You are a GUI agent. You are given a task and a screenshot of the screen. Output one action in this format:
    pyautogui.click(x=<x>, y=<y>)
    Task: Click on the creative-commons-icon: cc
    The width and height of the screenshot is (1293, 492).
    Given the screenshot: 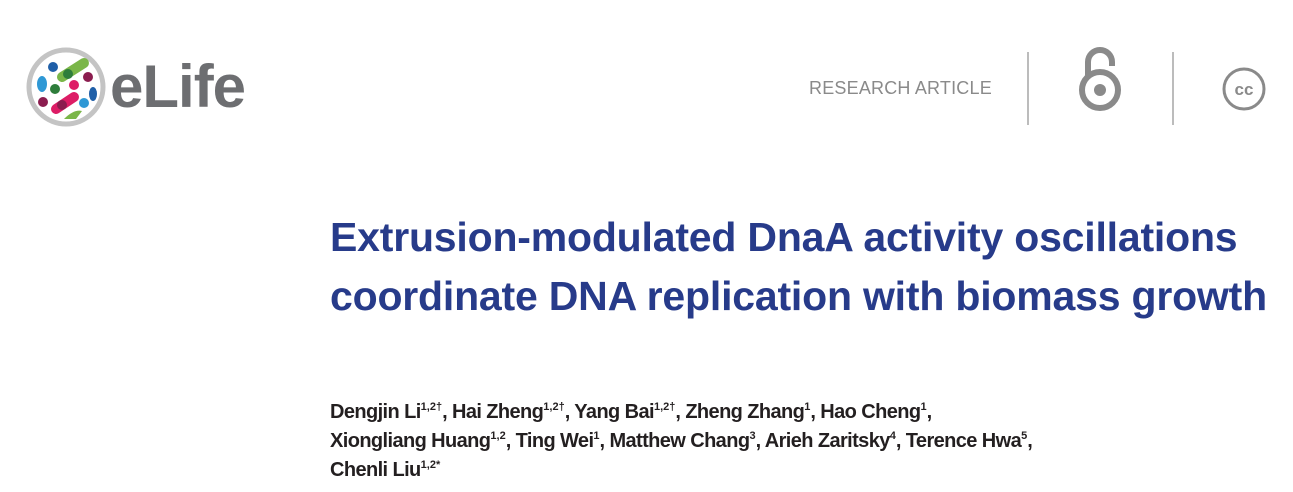 What is the action you would take?
    pyautogui.click(x=1244, y=89)
    